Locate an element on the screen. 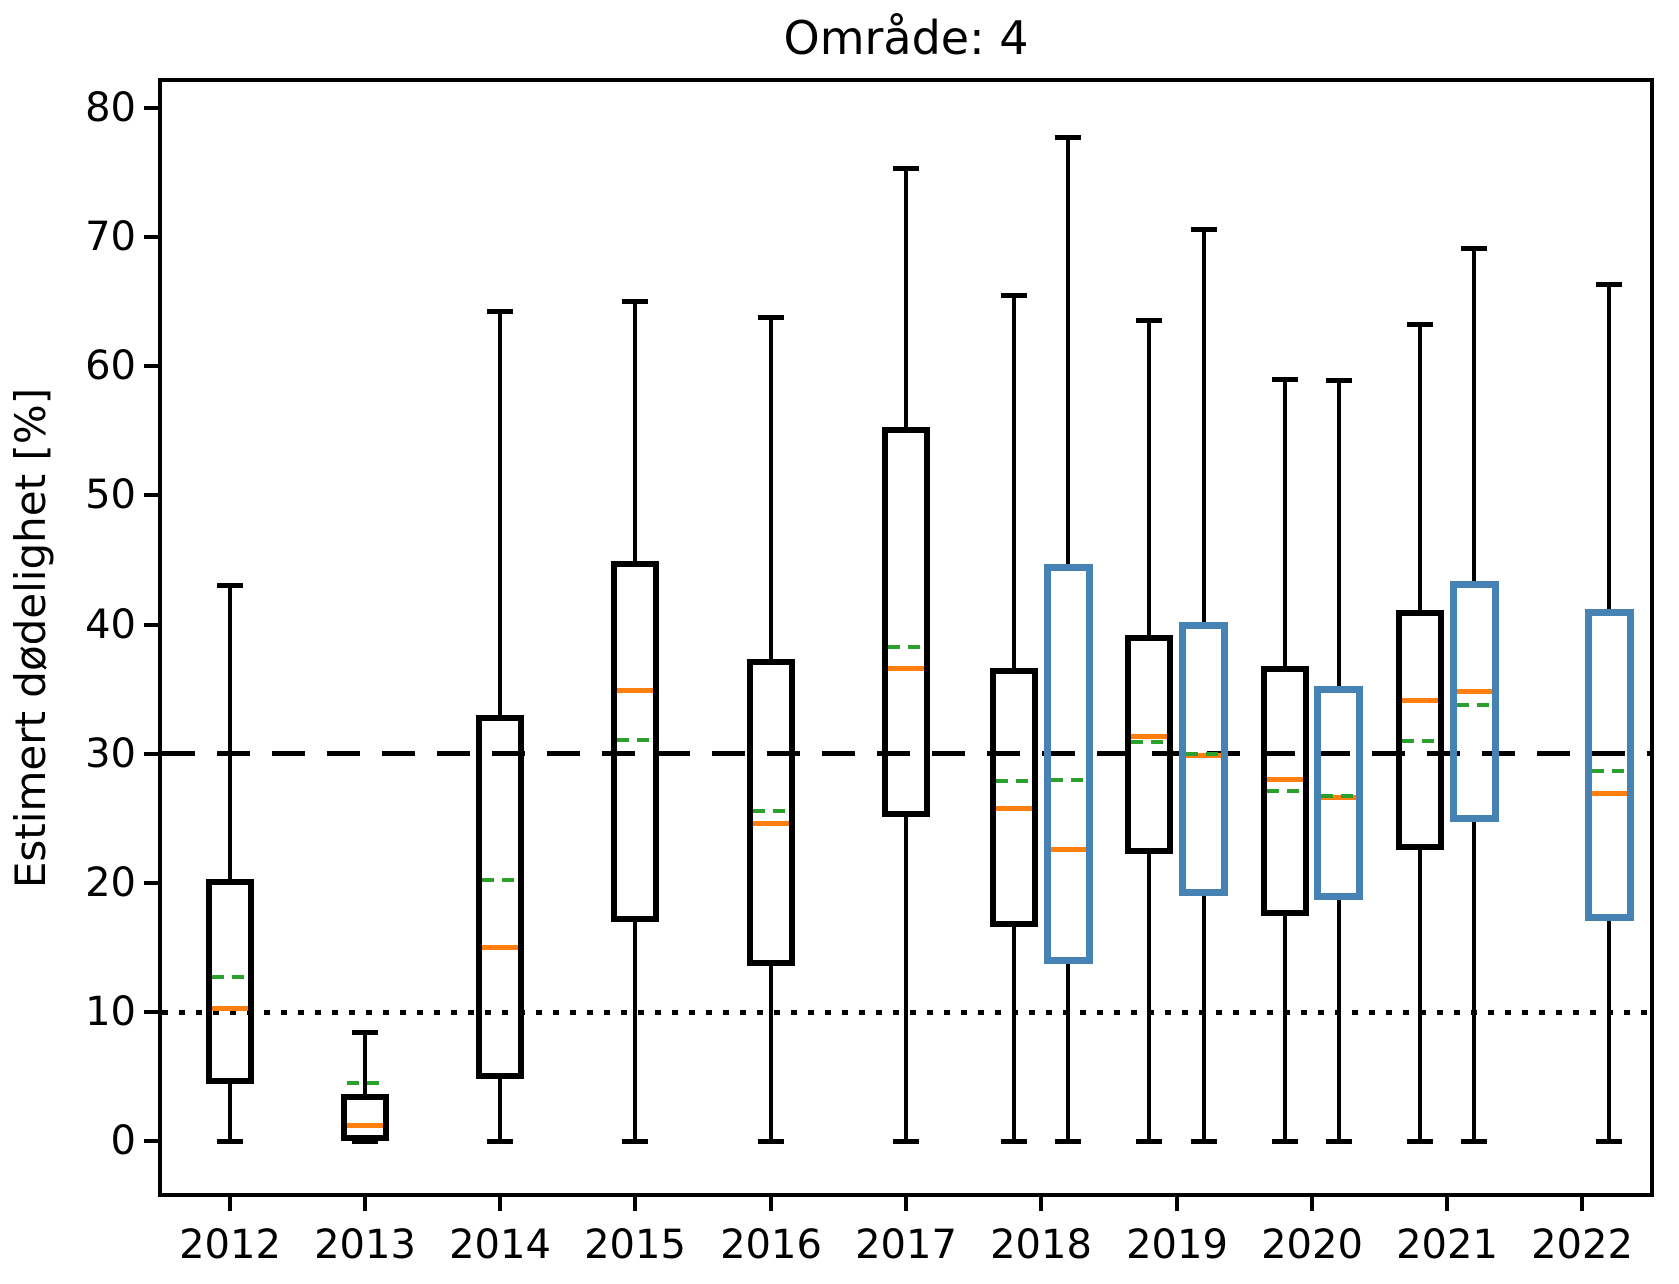 The image size is (1679, 1284). median-line-black-2017 is located at coordinates (906, 668).